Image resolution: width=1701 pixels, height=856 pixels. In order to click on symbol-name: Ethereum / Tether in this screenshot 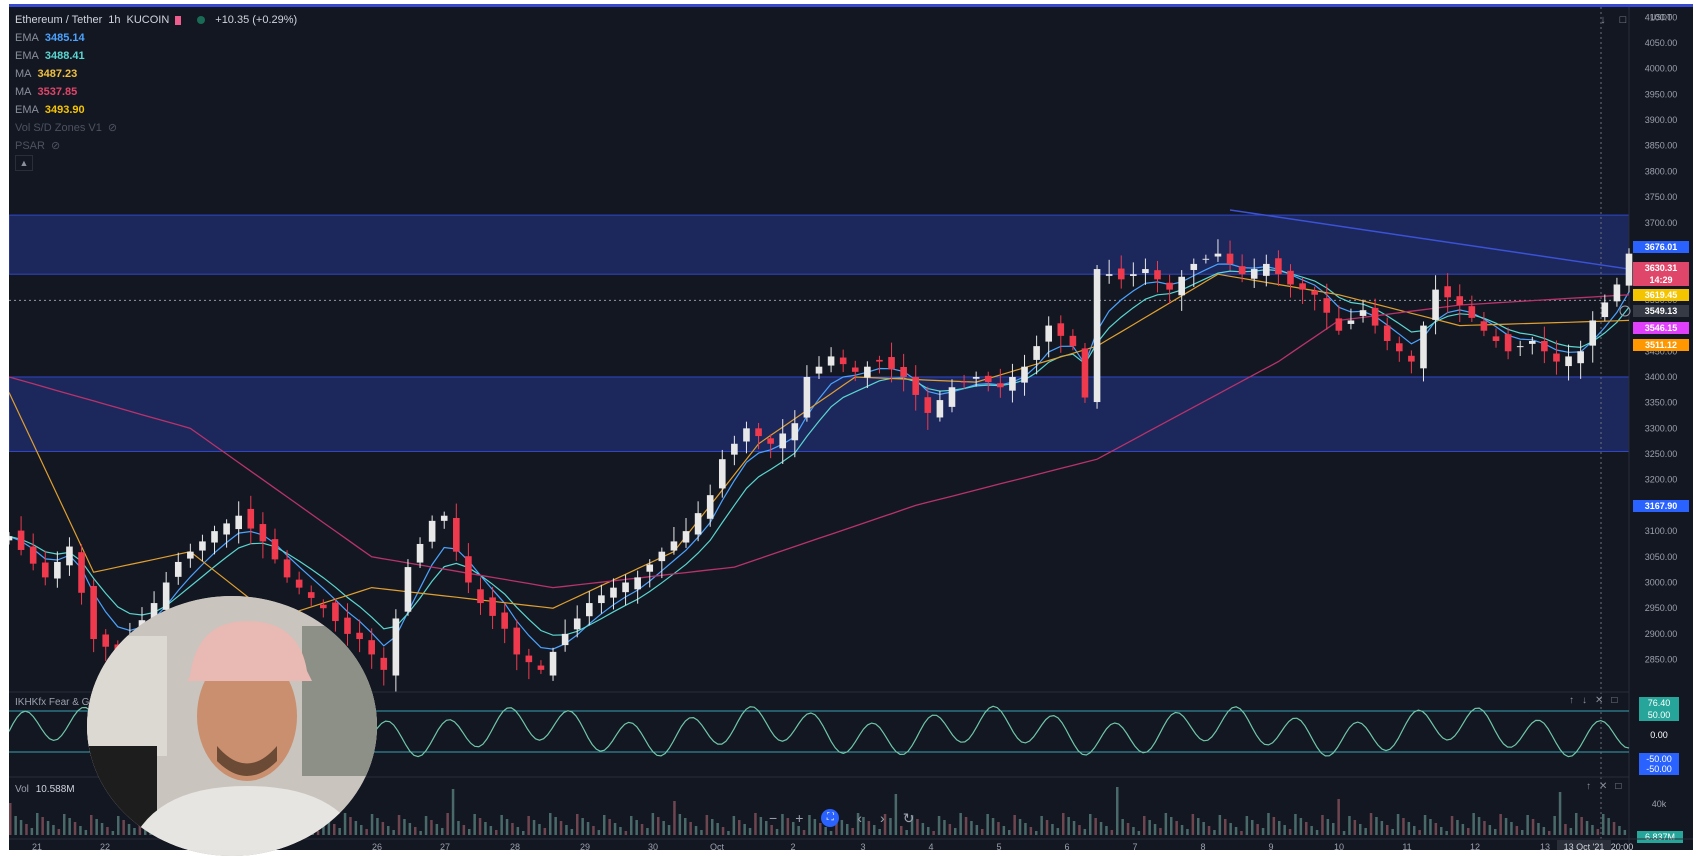, I will do `click(59, 20)`.